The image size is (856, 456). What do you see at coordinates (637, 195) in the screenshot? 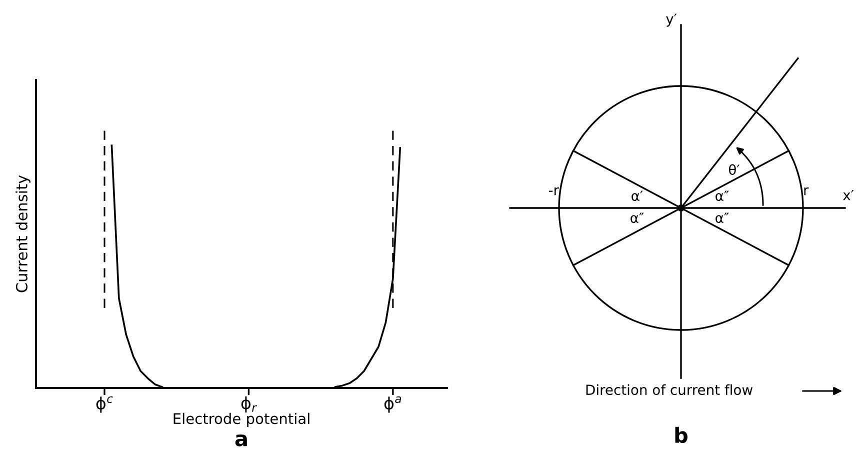
I see `text: α′` at bounding box center [637, 195].